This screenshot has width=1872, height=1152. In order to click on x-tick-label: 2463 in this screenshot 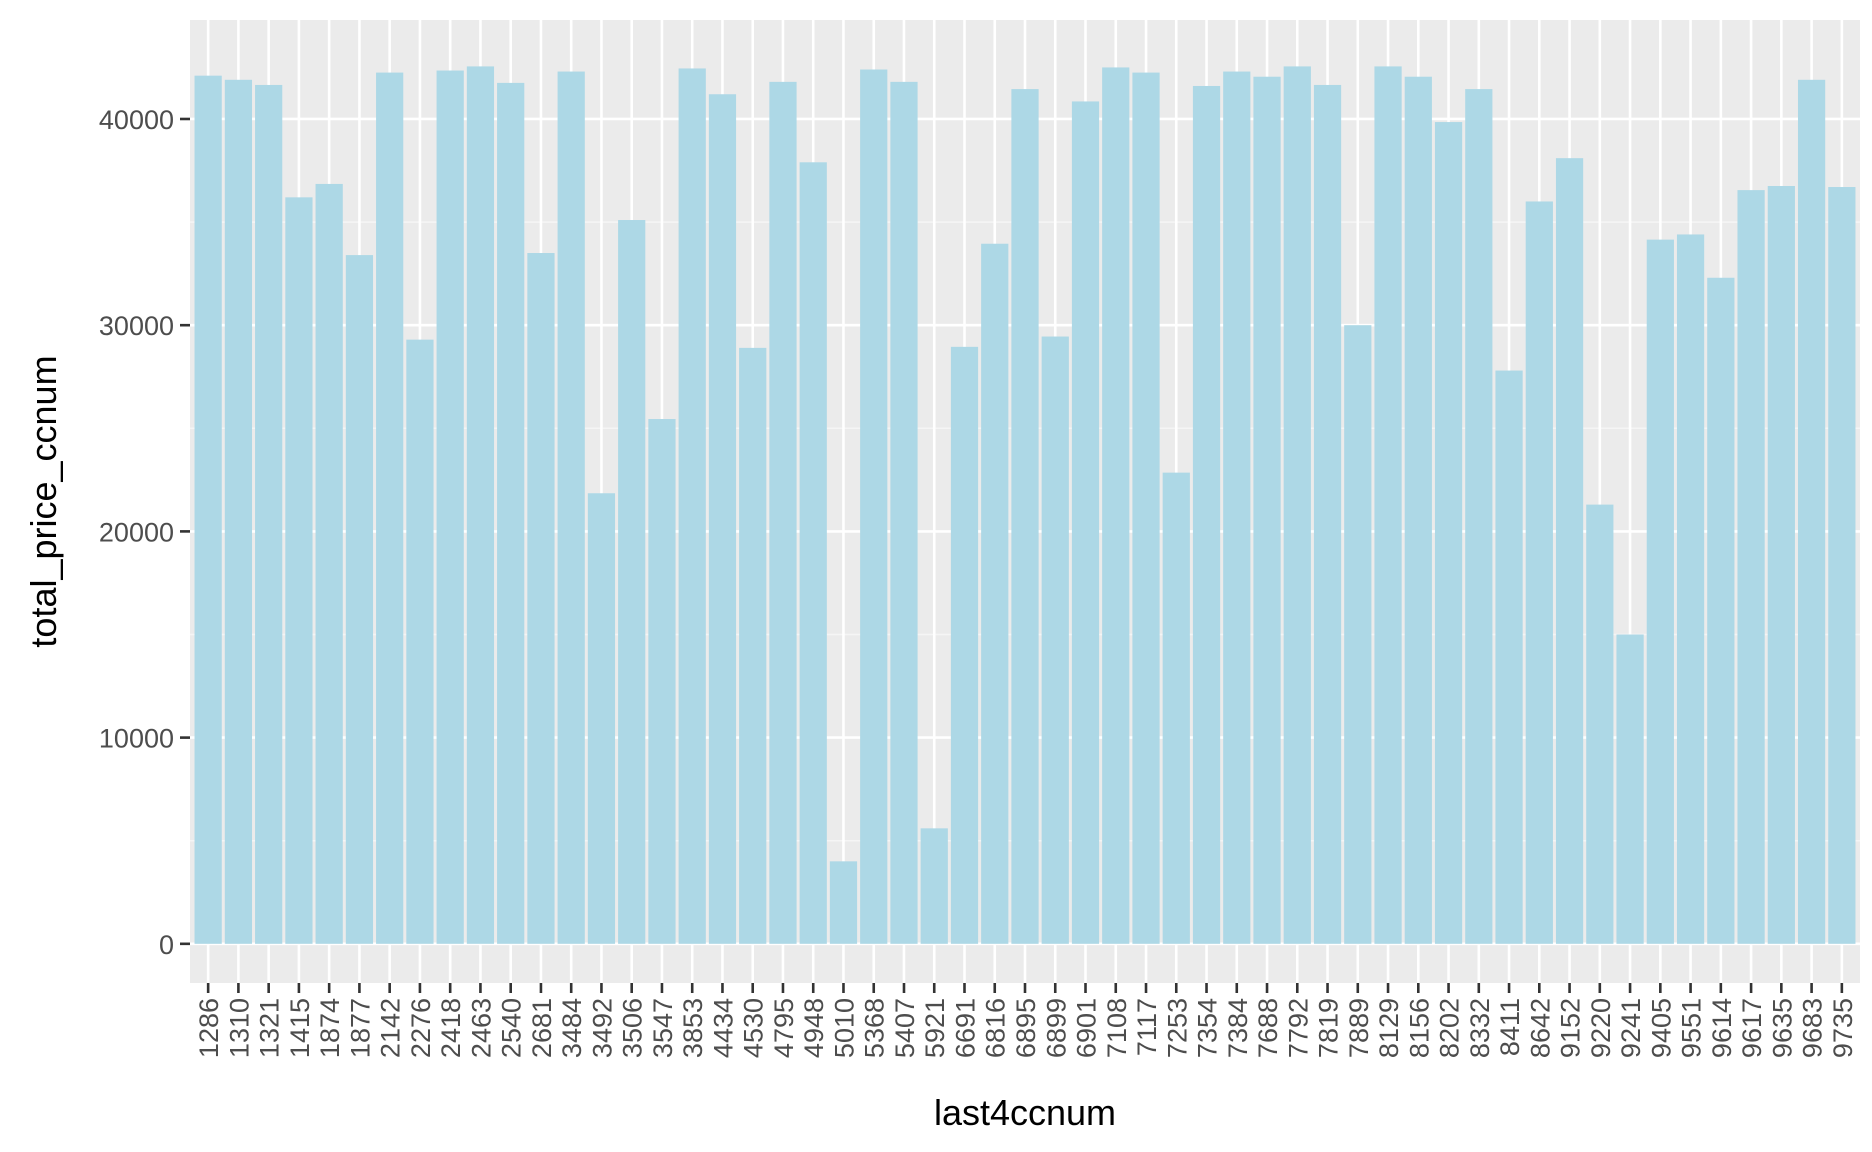, I will do `click(481, 1028)`.